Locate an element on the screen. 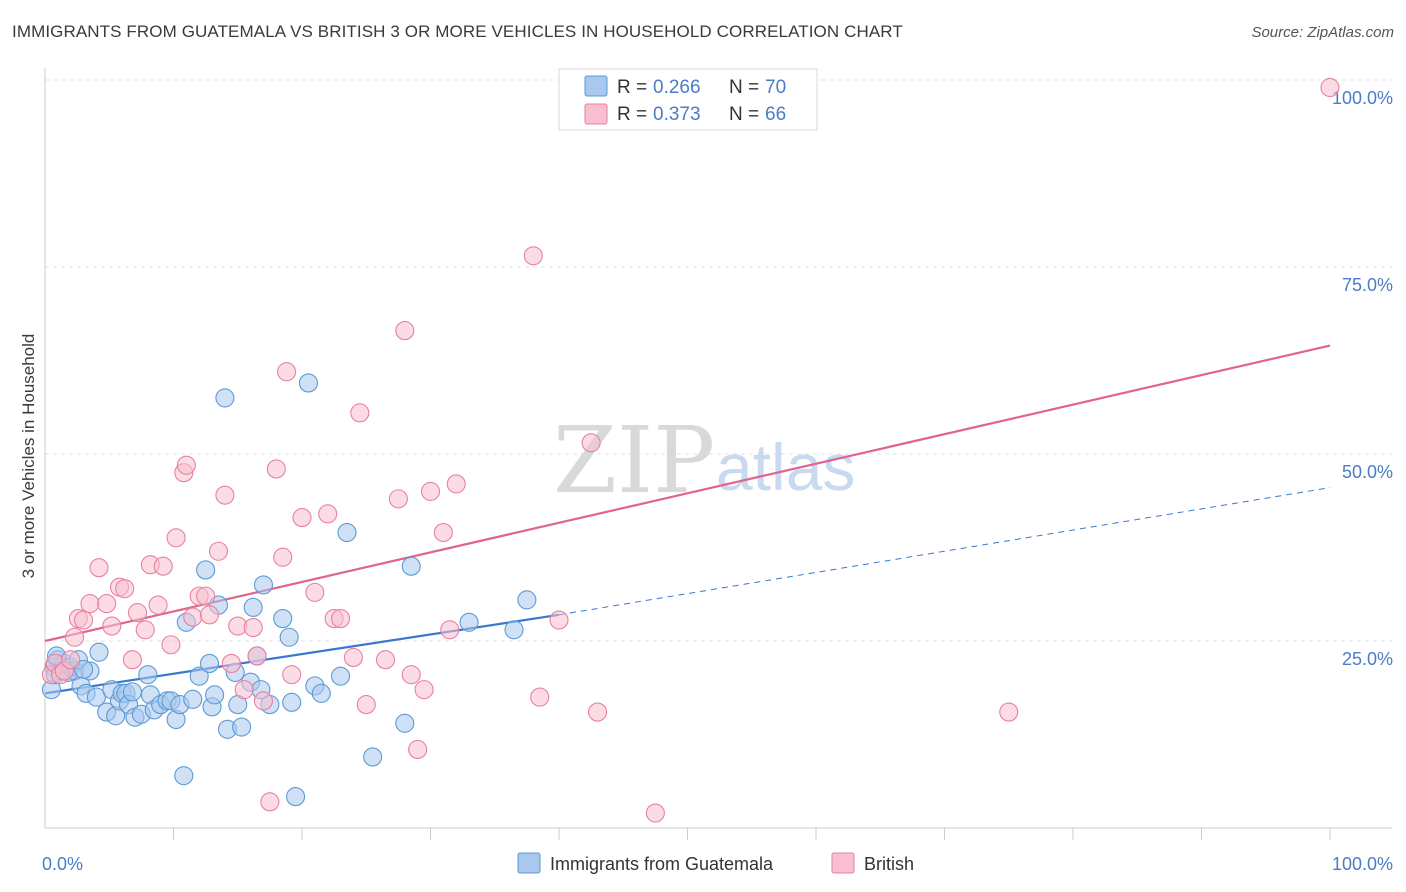  legend-r-label-2: R = is located at coordinates (632, 114).